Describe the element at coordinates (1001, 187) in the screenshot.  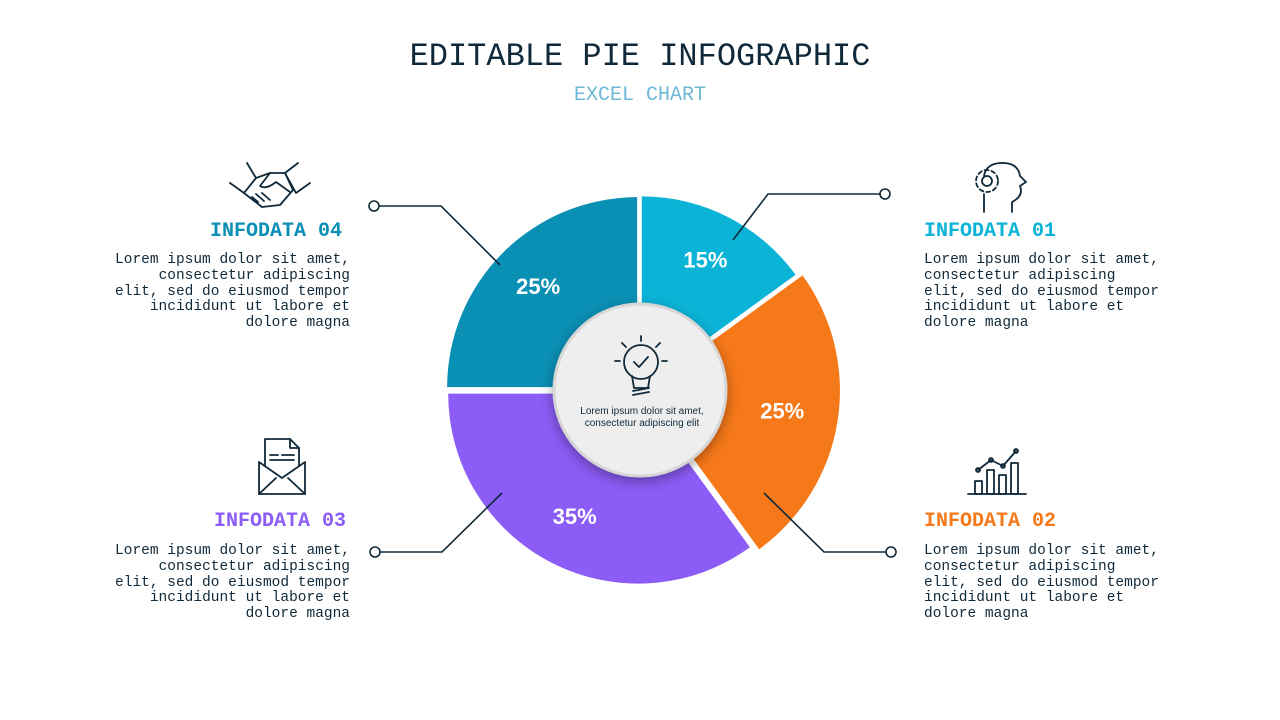
I see `head-gear-icon` at that location.